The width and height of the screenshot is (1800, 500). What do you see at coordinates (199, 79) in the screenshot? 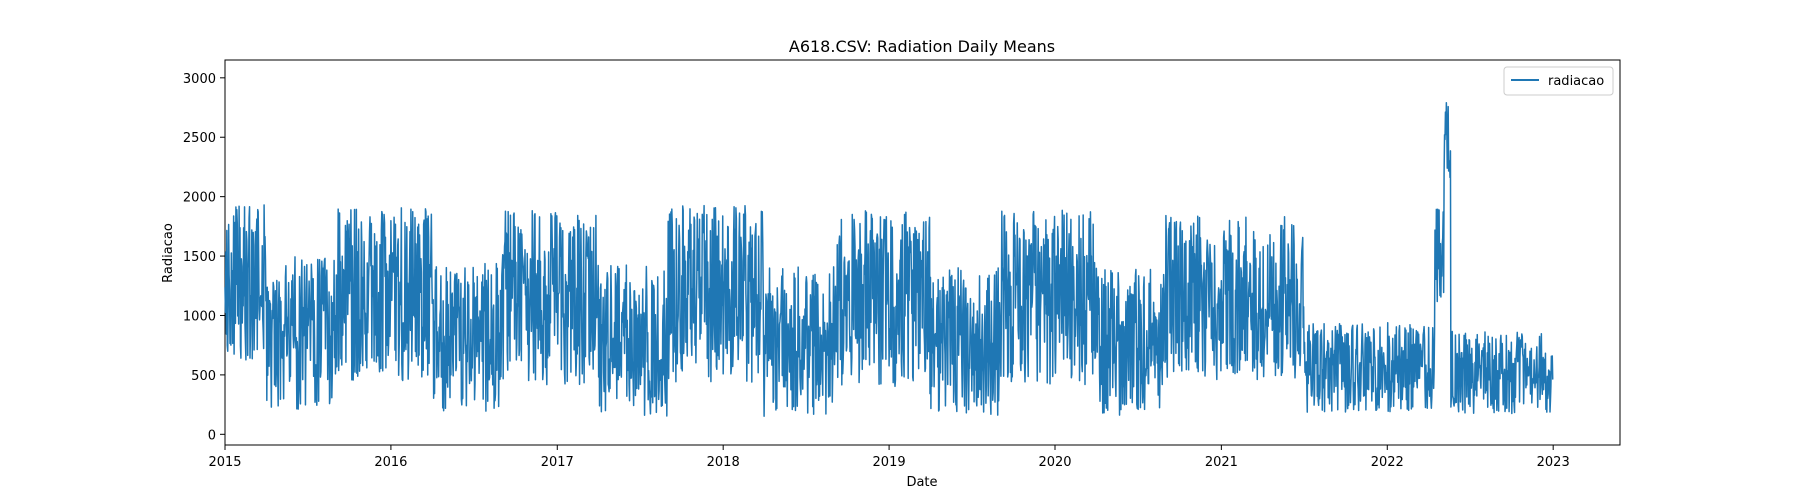
I see `y-tick-label: 3000` at bounding box center [199, 79].